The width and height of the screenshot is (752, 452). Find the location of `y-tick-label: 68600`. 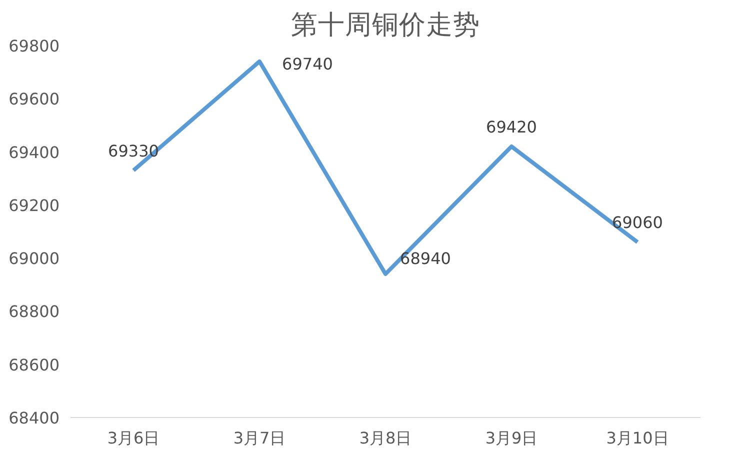

y-tick-label: 68600 is located at coordinates (34, 364).